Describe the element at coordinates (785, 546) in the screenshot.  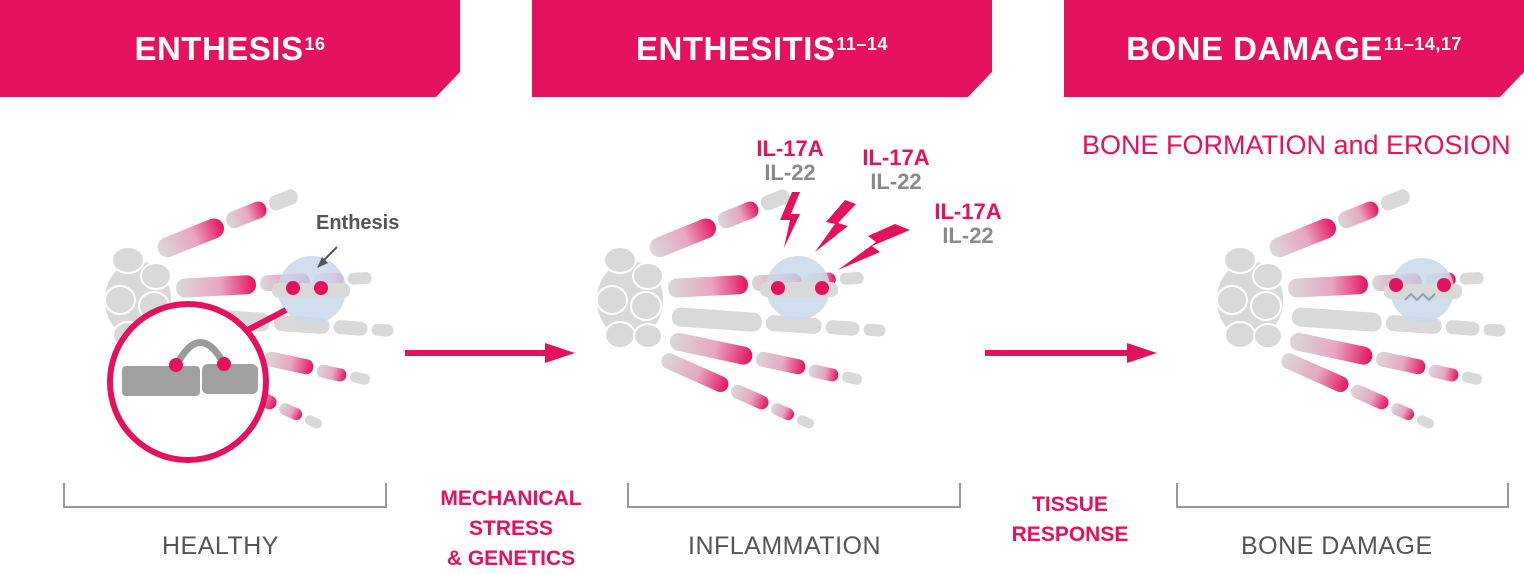
I see `stage-label-inflammation: INFLAMMATION` at that location.